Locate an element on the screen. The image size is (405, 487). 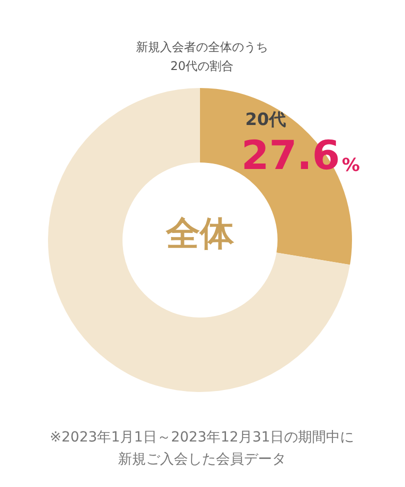
text: ※2023年1月1日～2023年12月31日の期間中に新規ご入会した会員データ is located at coordinates (202, 449).